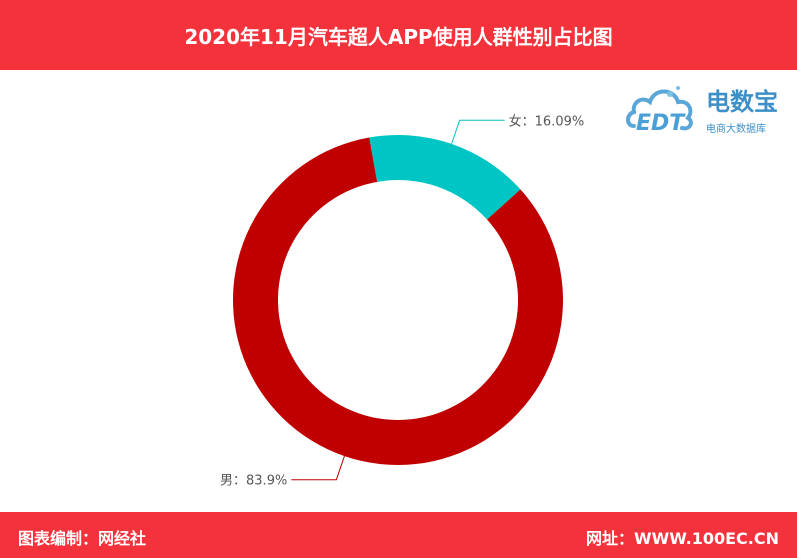 The width and height of the screenshot is (797, 558). I want to click on chart-title-bar: 2020年11月汽车超人APP使用人群性别占比图, so click(398, 35).